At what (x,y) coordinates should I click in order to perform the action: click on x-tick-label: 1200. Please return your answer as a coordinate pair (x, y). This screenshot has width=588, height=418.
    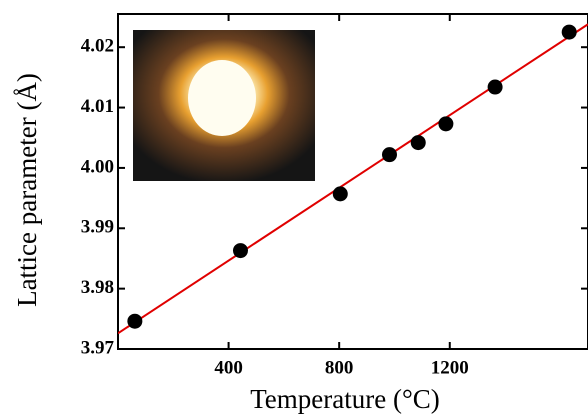
    Looking at the image, I should click on (450, 367).